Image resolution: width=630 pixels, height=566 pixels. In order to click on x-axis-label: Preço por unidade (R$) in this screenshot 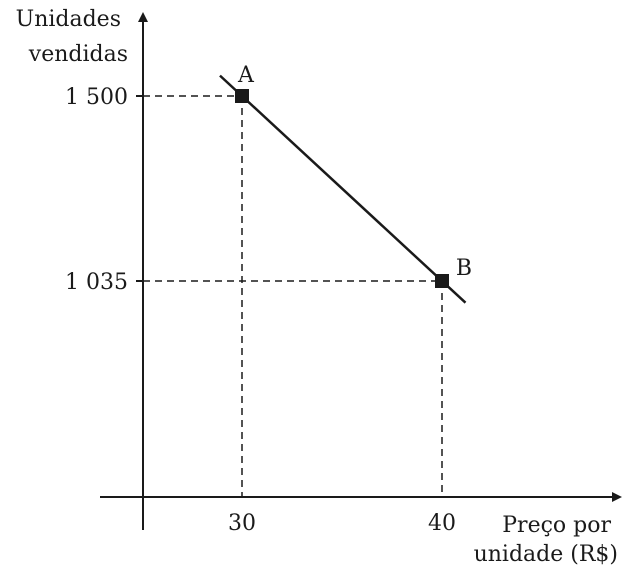, I will do `click(546, 539)`.